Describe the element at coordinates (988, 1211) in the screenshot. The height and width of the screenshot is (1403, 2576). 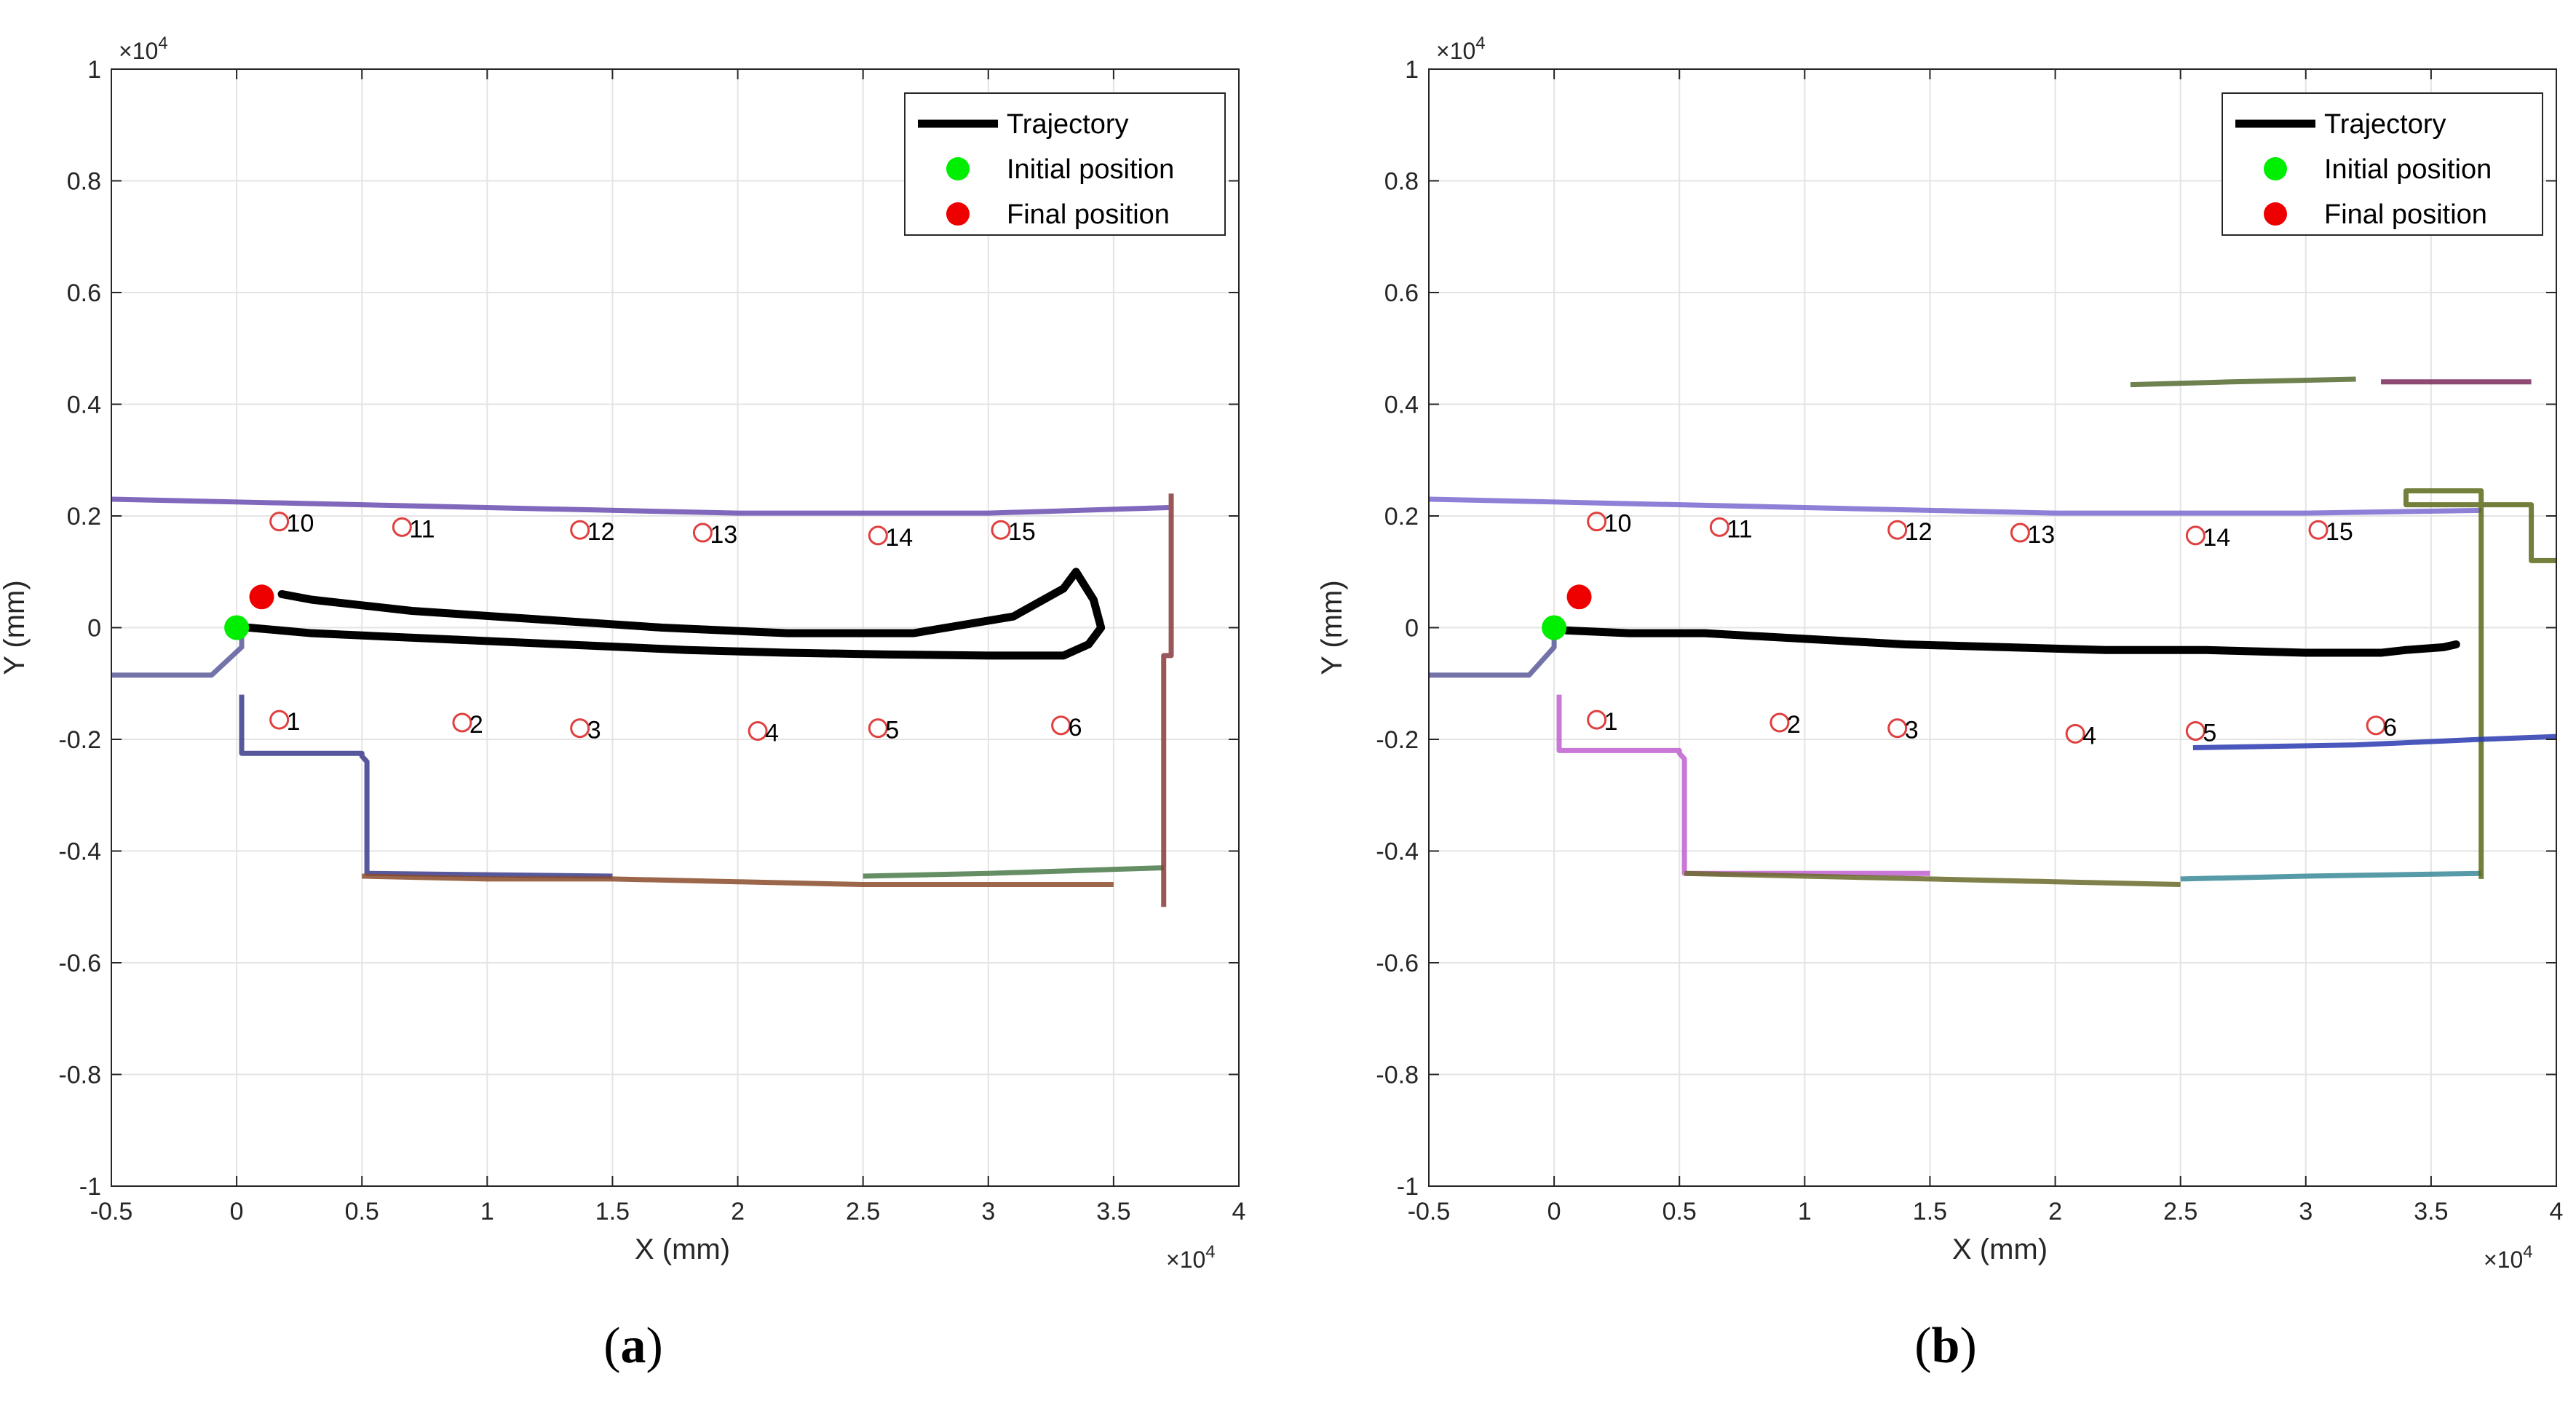
I see `x-tick-label: 3` at that location.